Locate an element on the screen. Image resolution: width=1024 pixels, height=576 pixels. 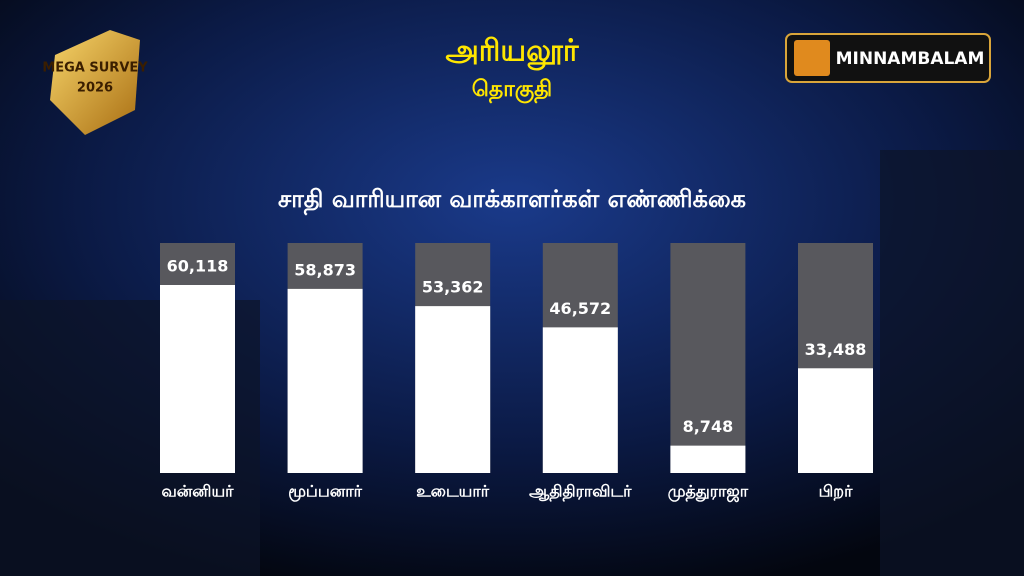
badge-title: MEGA SURVEY is located at coordinates (95, 68).